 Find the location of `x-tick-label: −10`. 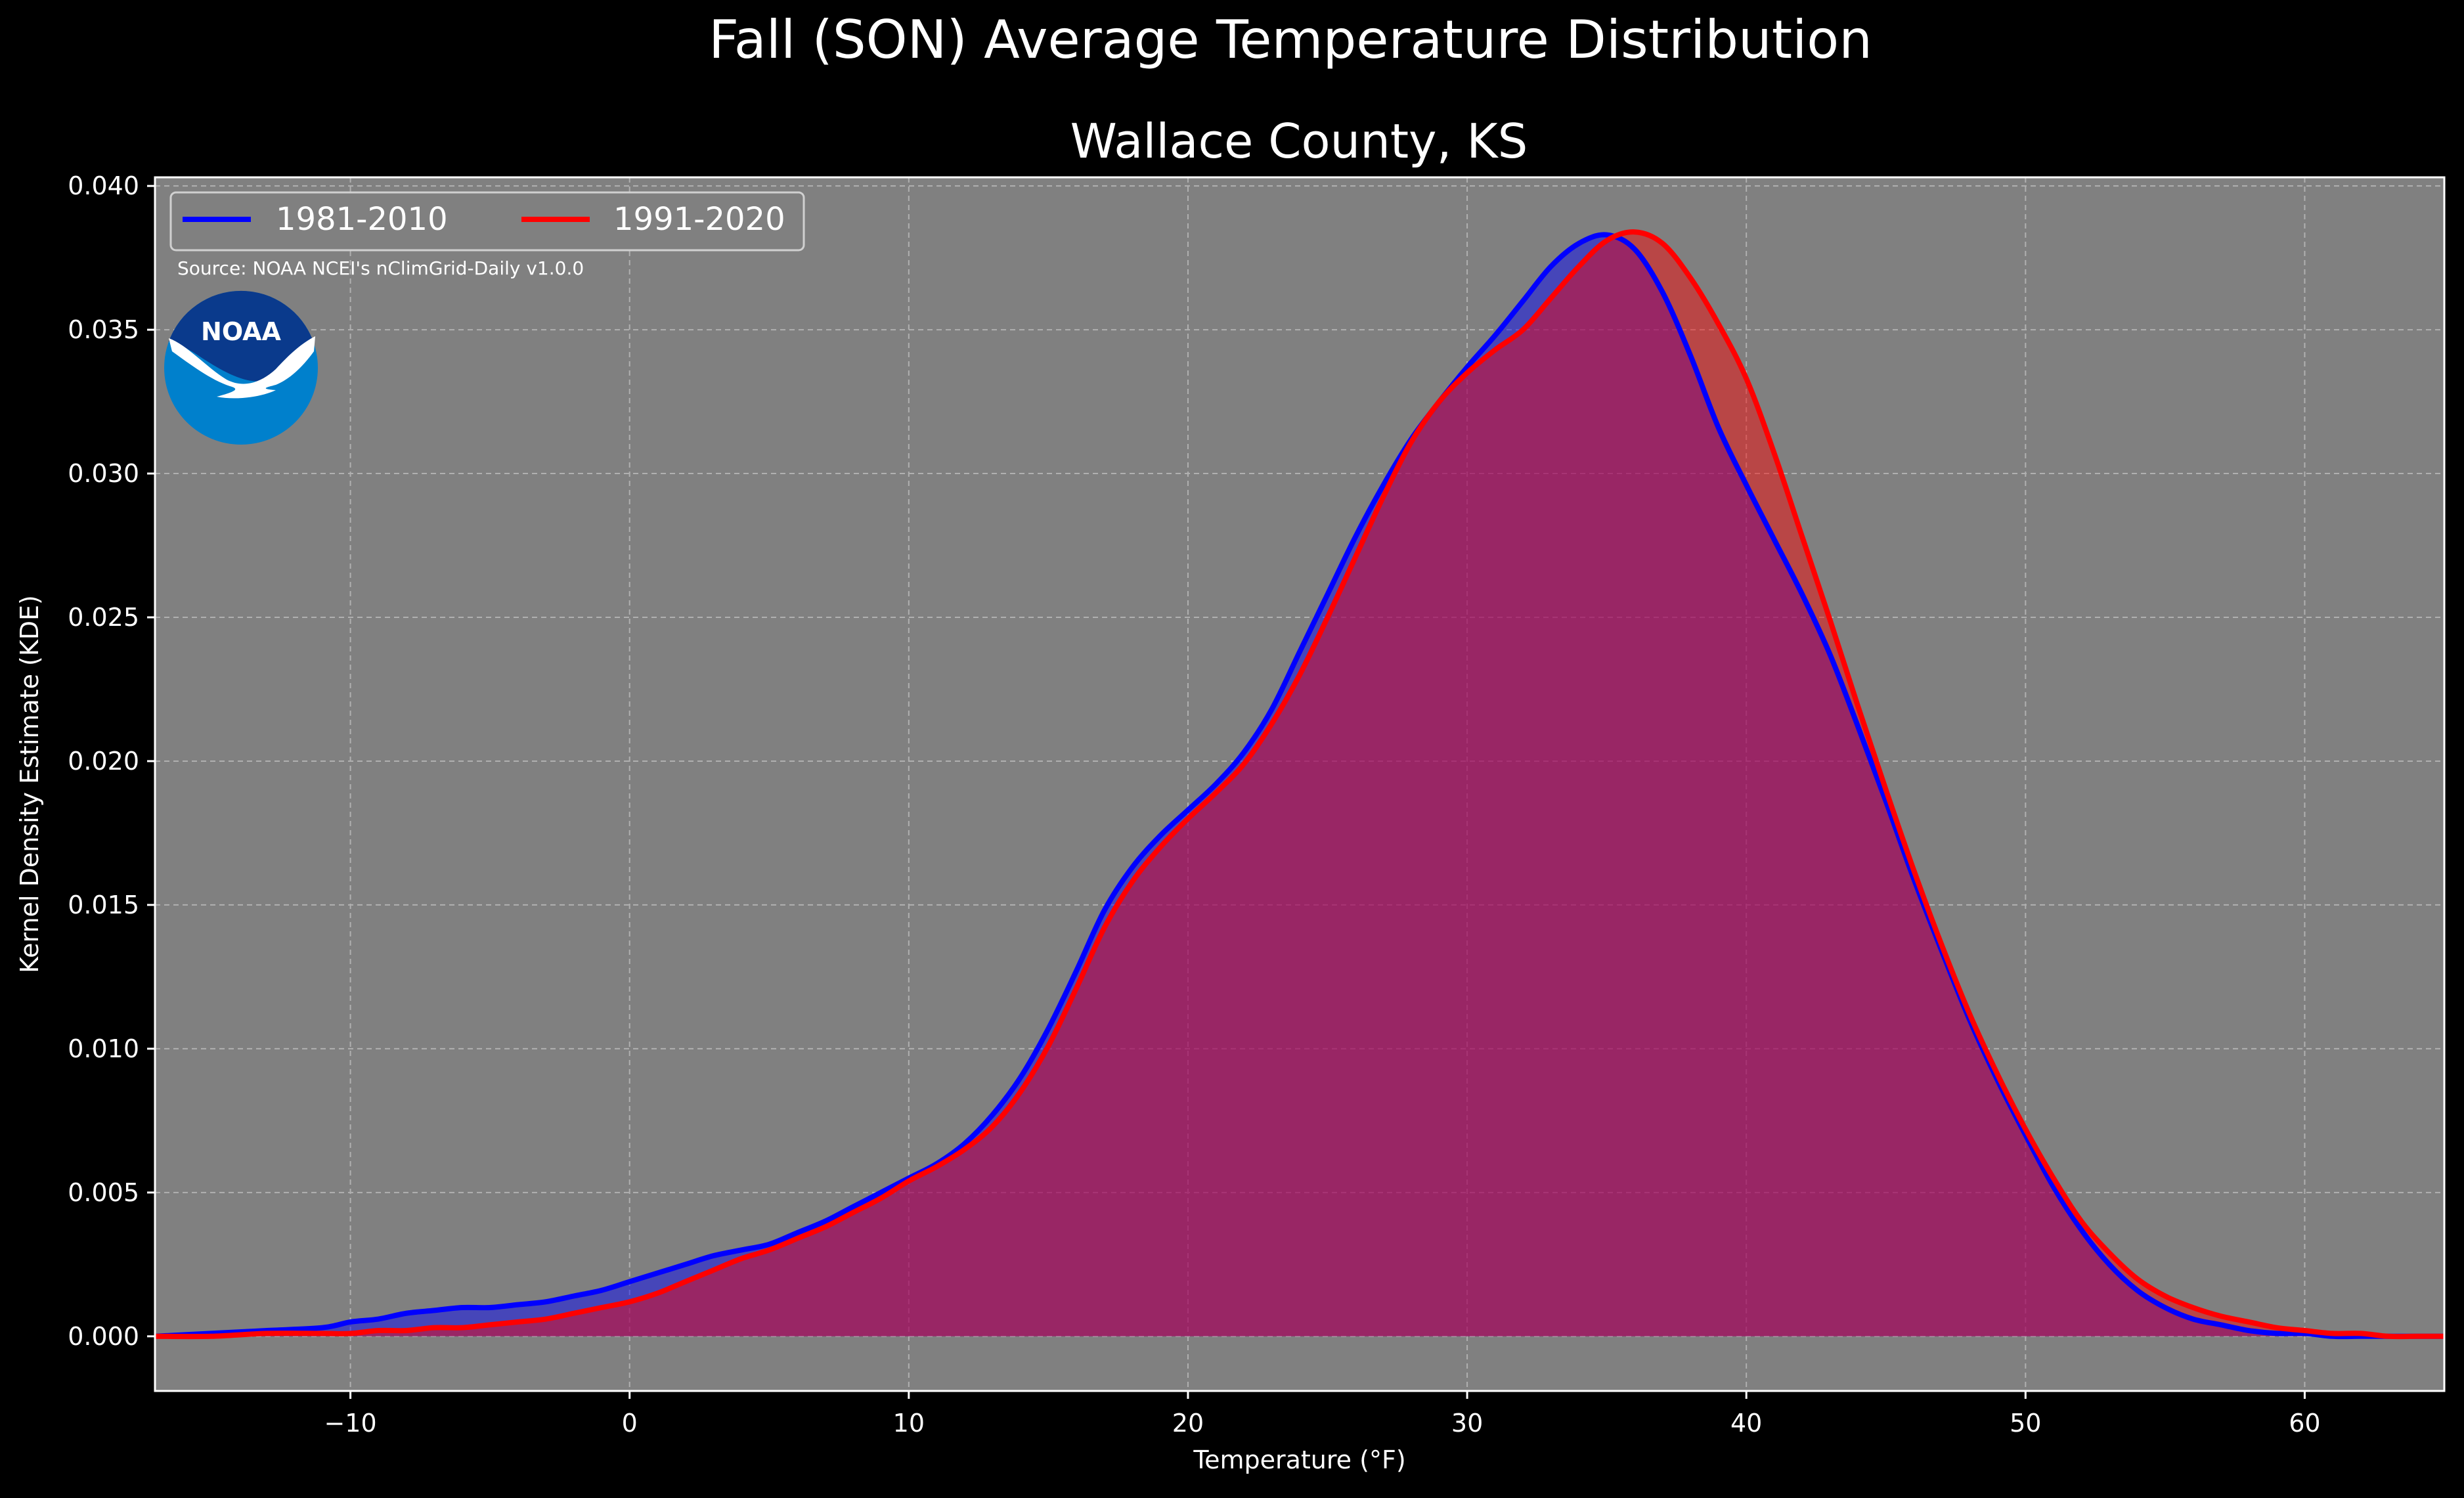

x-tick-label: −10 is located at coordinates (350, 1423).